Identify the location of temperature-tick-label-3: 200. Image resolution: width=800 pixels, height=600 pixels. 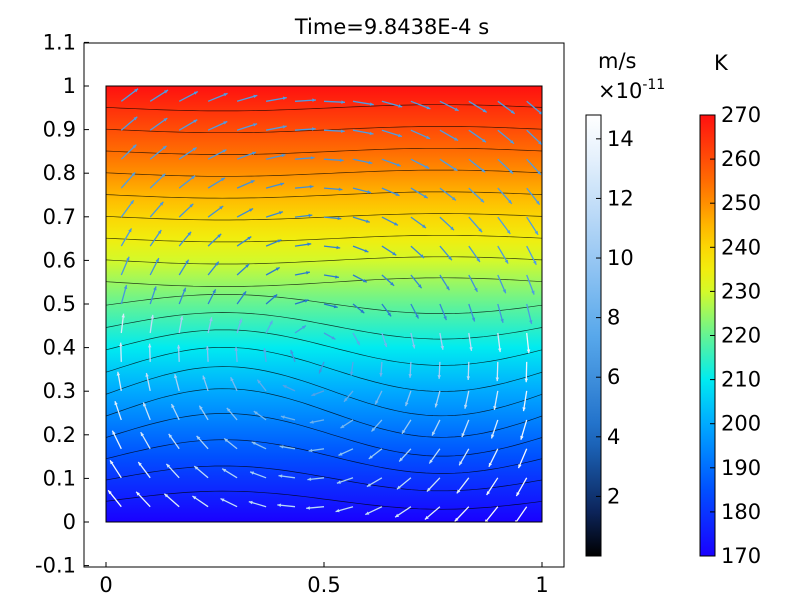
(741, 424).